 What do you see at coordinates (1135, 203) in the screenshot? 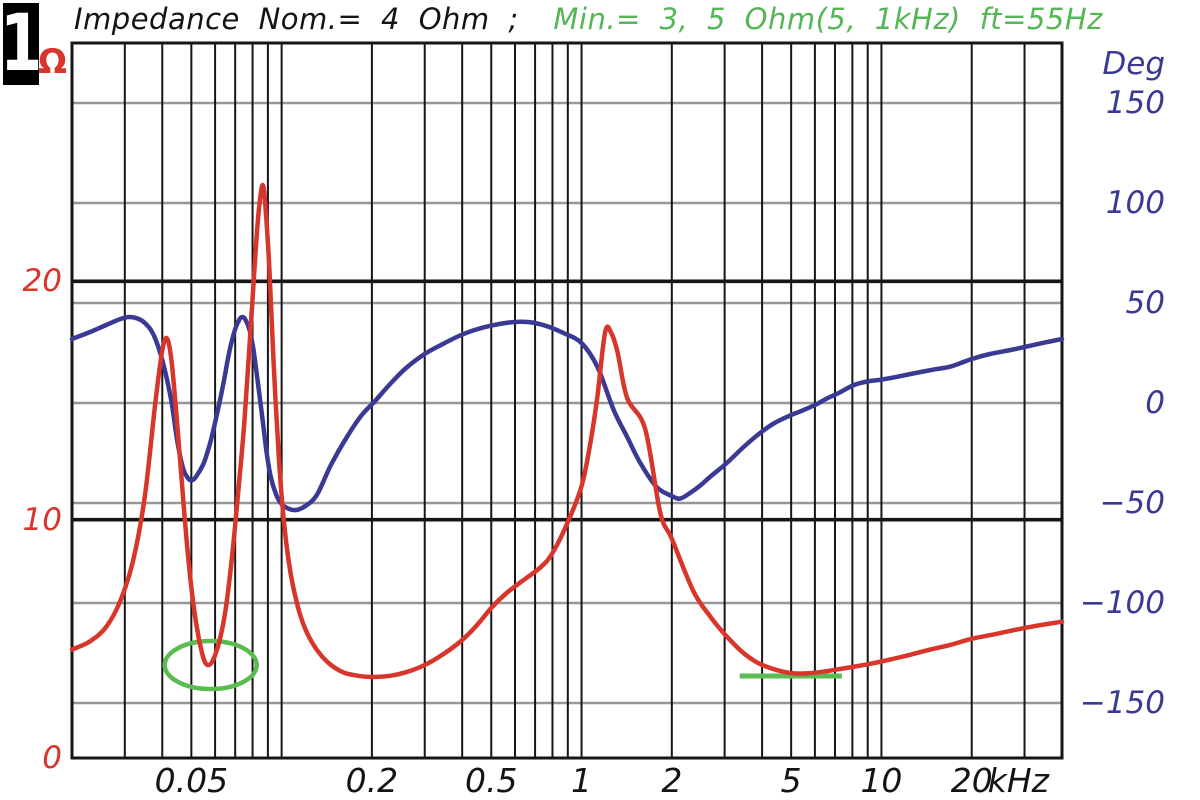
I see `right-tick-label: 100` at bounding box center [1135, 203].